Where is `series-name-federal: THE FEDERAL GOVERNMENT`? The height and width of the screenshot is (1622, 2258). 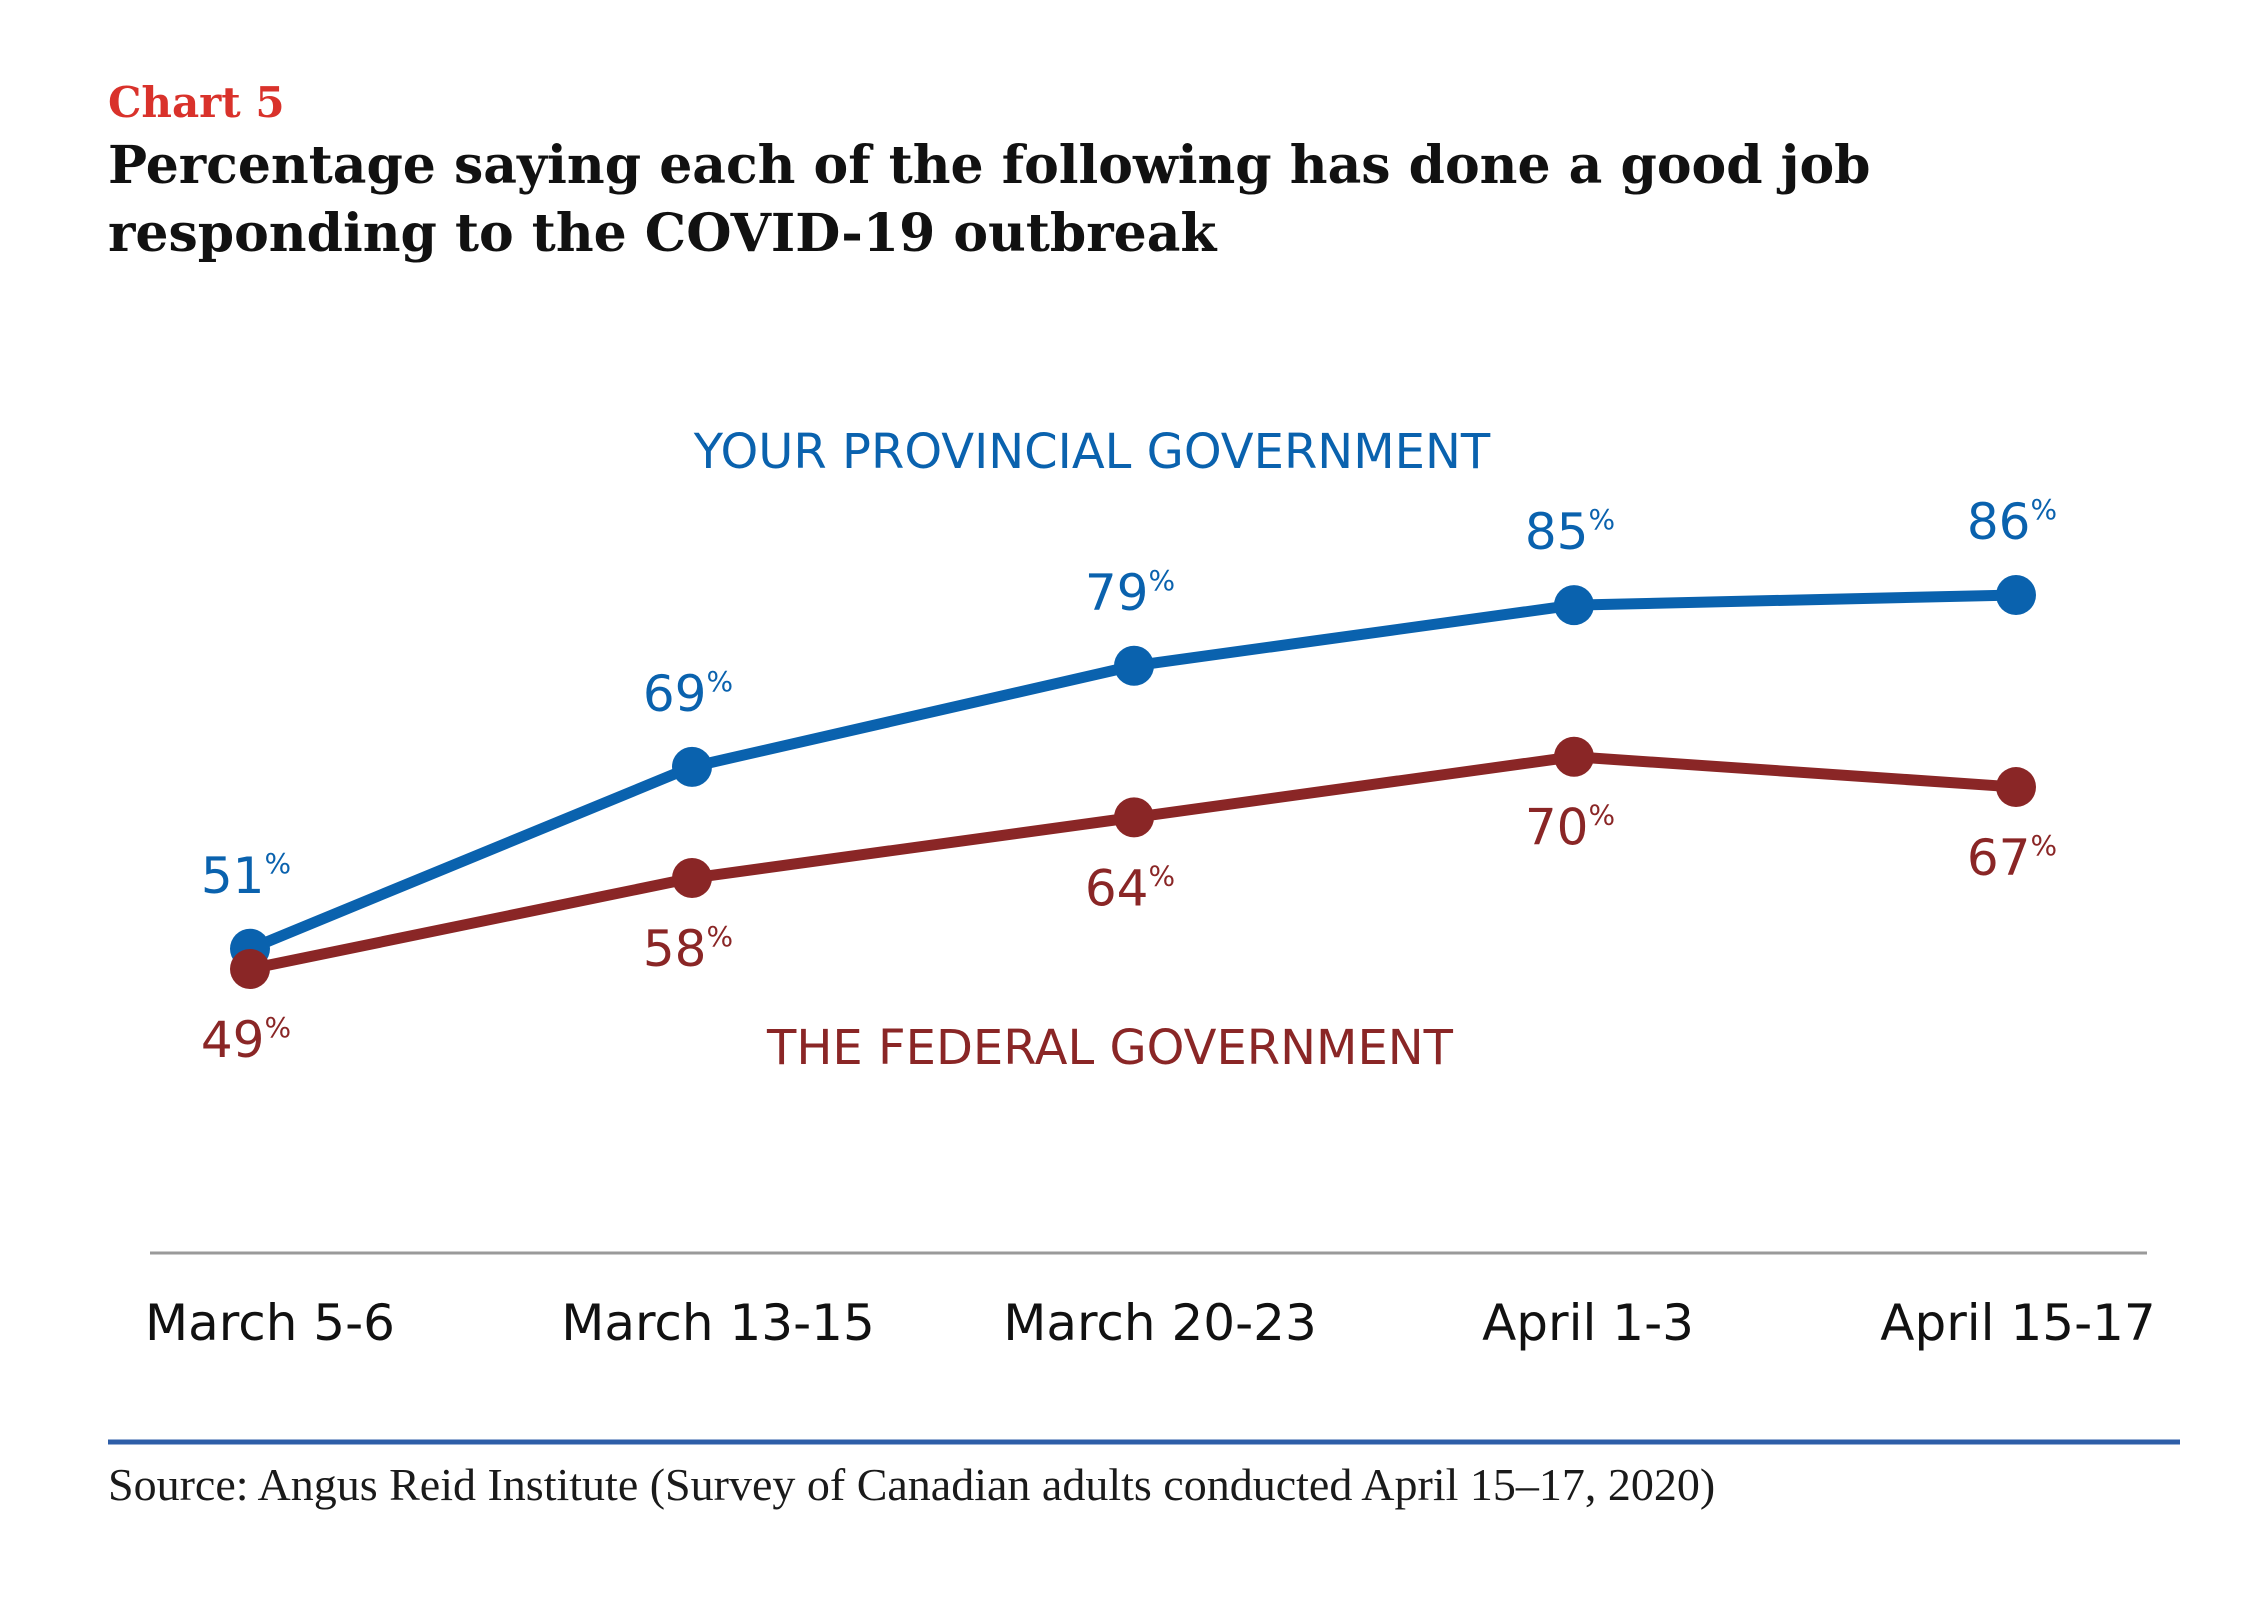 series-name-federal: THE FEDERAL GOVERNMENT is located at coordinates (1110, 1048).